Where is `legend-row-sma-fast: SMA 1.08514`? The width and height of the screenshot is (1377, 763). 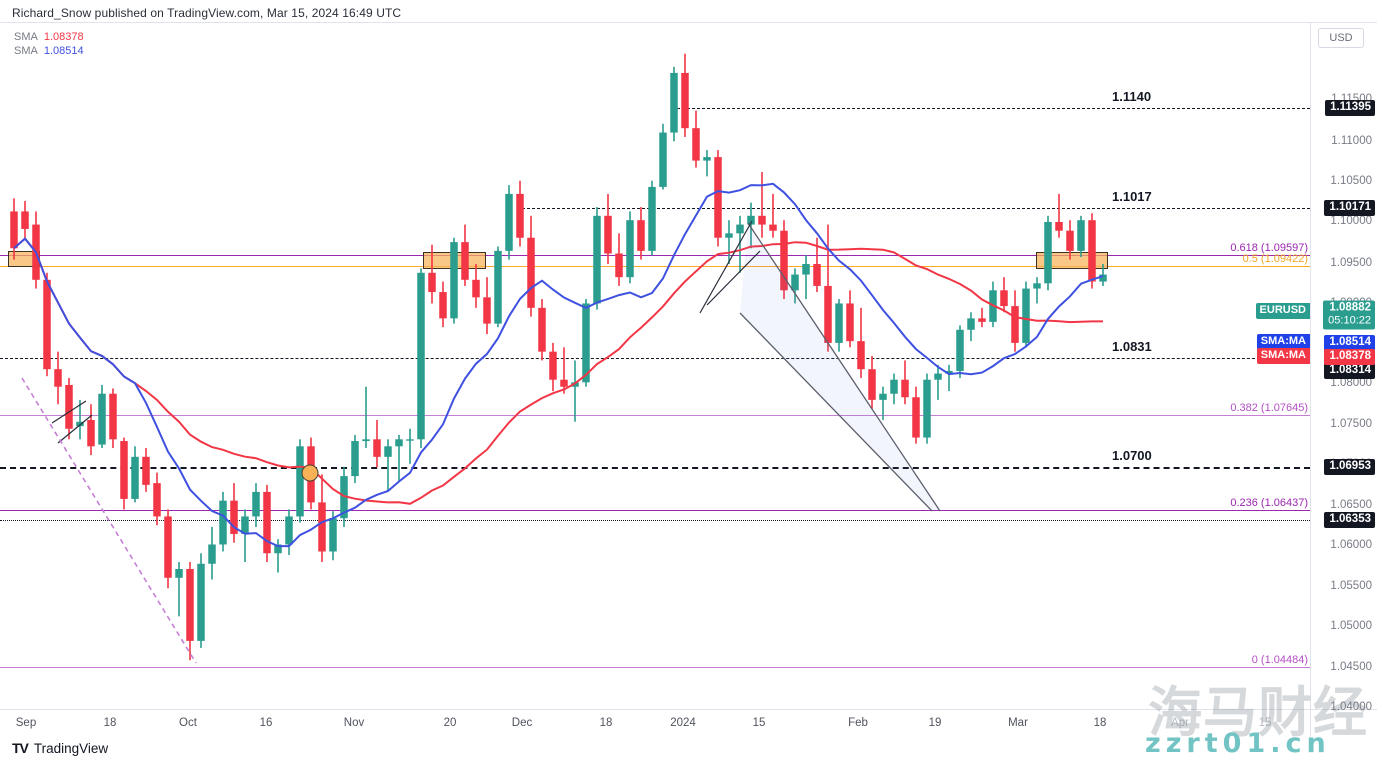 legend-row-sma-fast: SMA 1.08514 is located at coordinates (49, 51).